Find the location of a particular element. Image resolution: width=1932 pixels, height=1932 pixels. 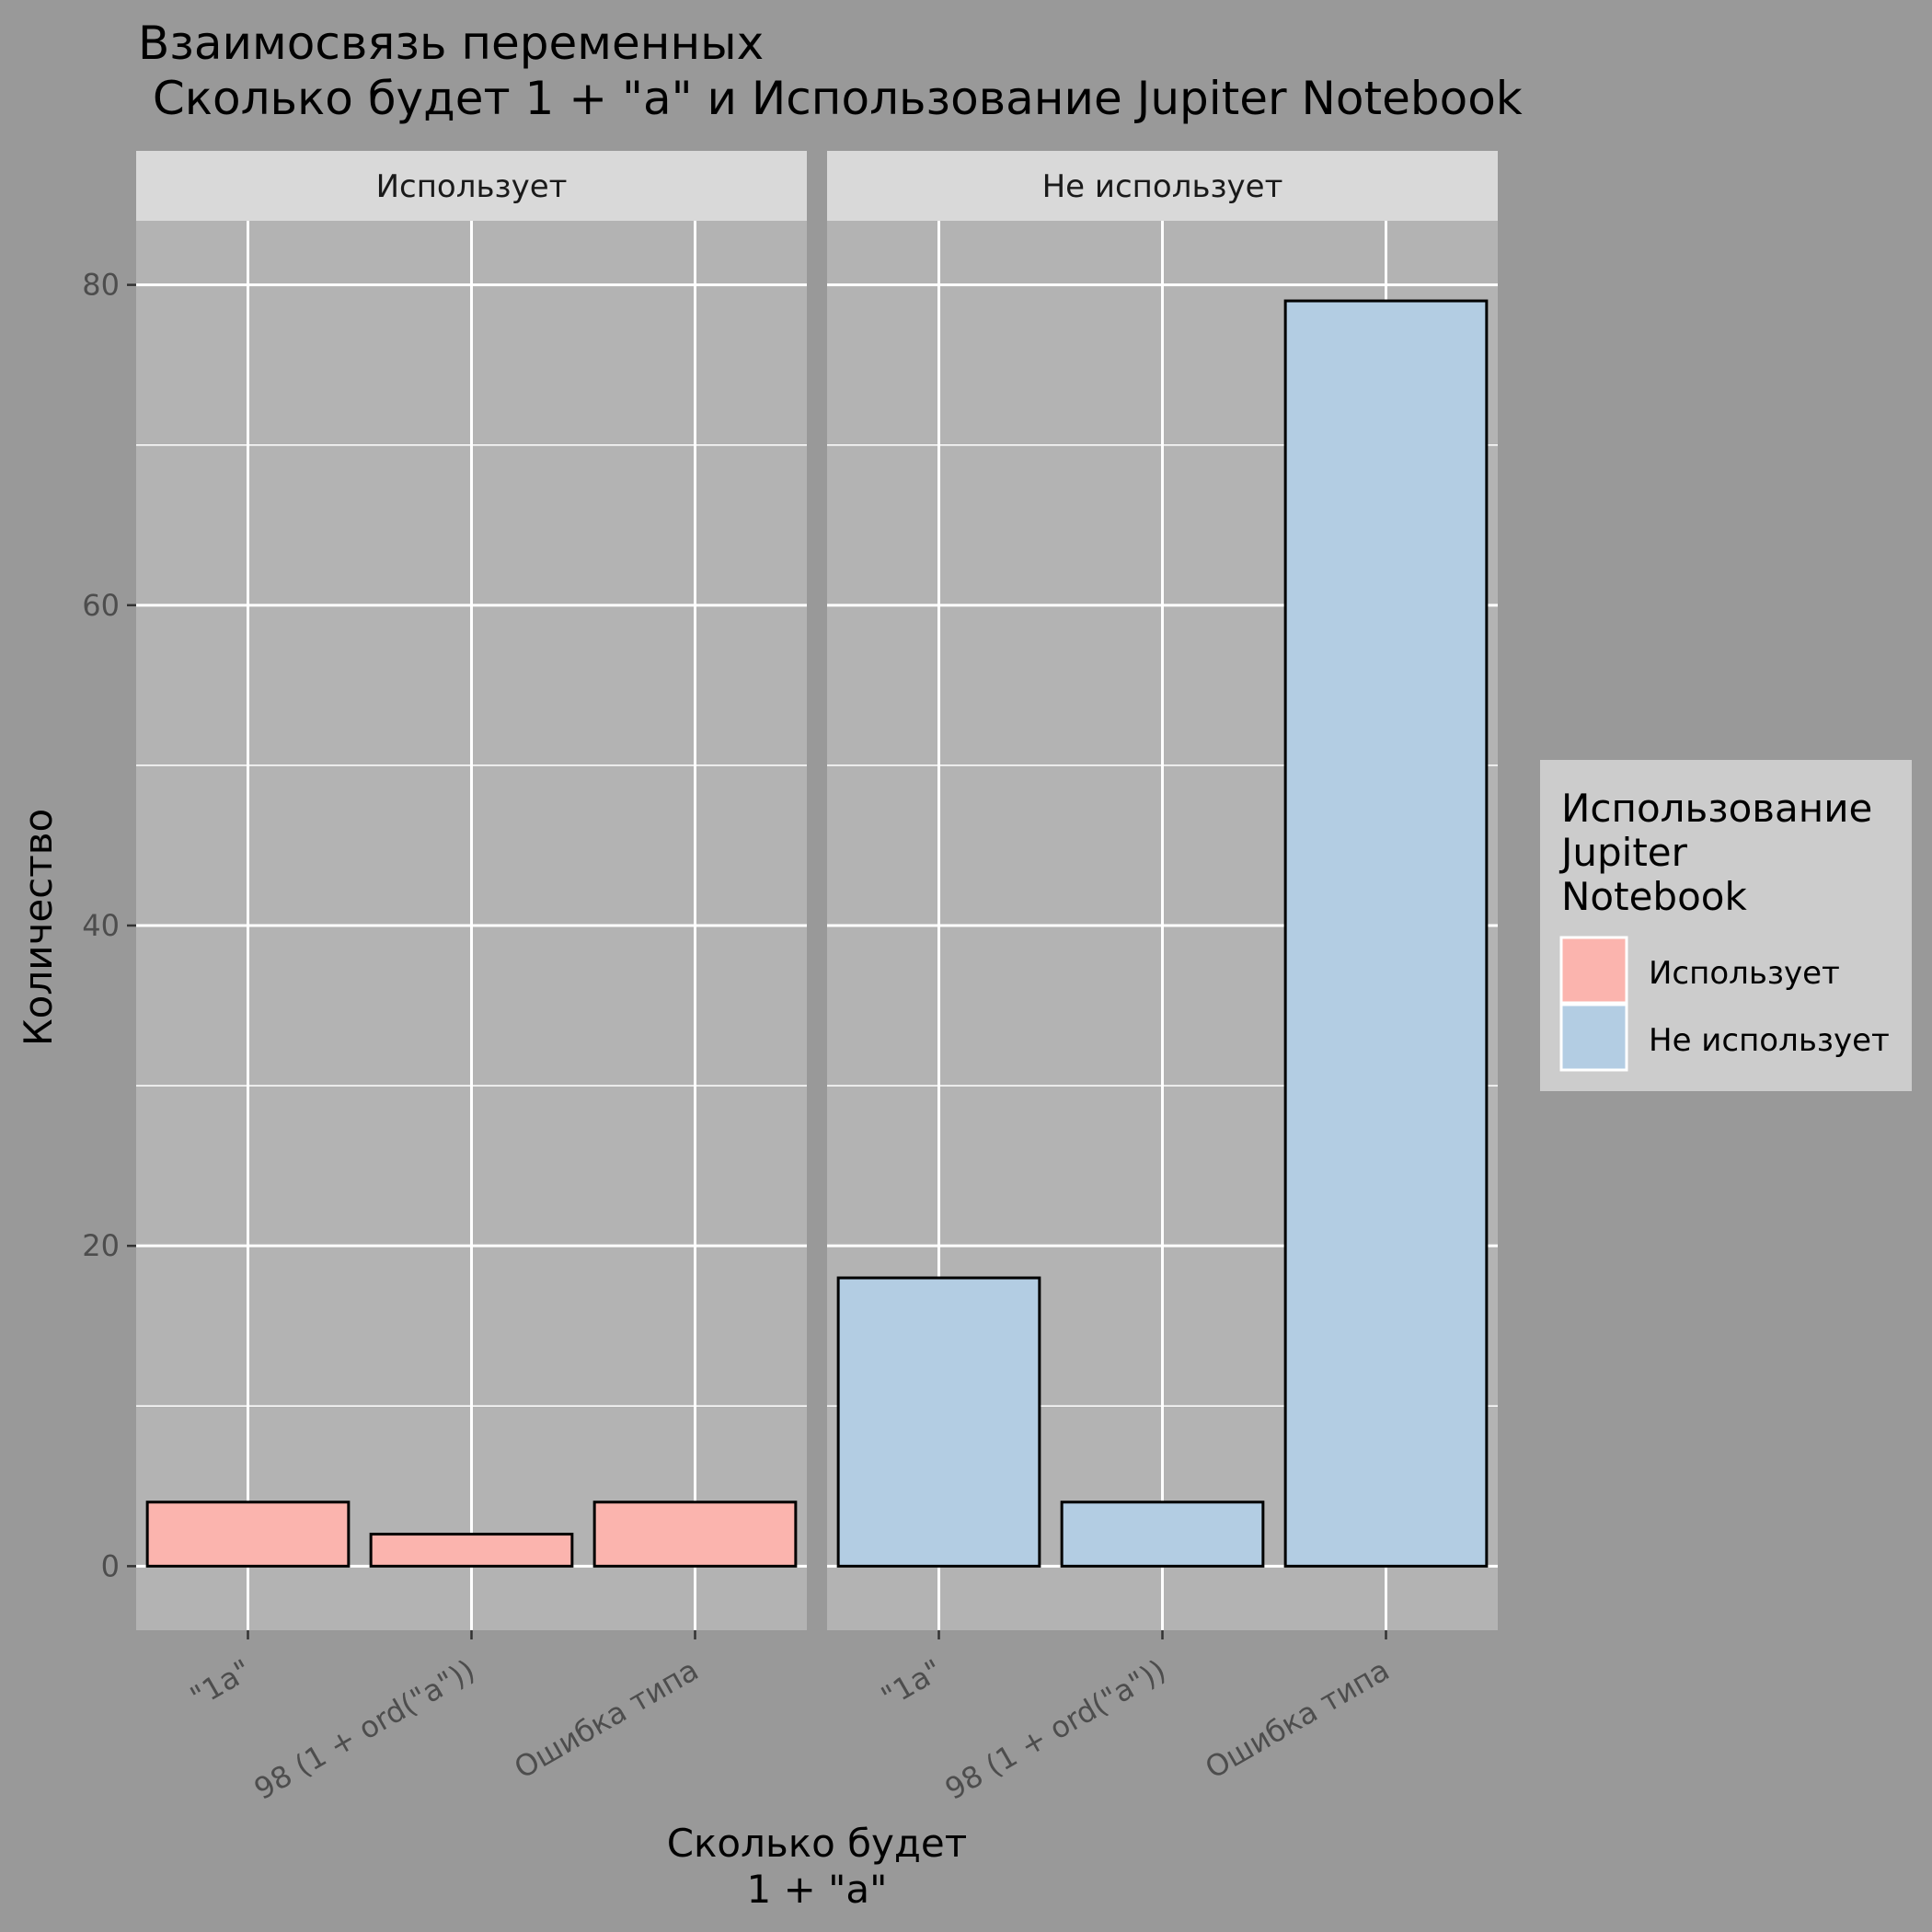

x-axis-label-line1: Сколько будет is located at coordinates (817, 1843).